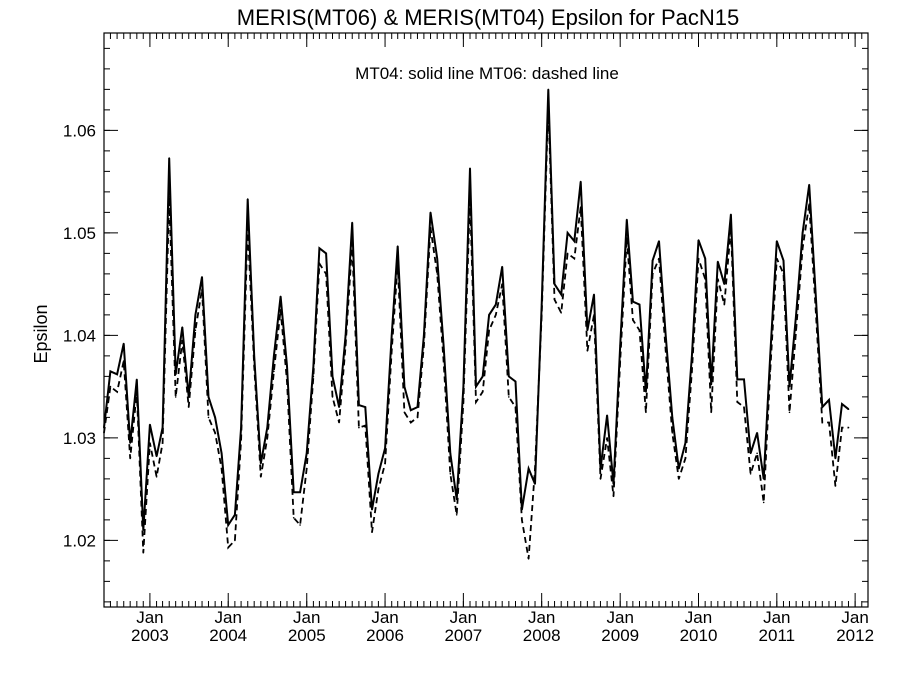 Image resolution: width=900 pixels, height=675 pixels. I want to click on y-tick-label: 1.02, so click(79, 540).